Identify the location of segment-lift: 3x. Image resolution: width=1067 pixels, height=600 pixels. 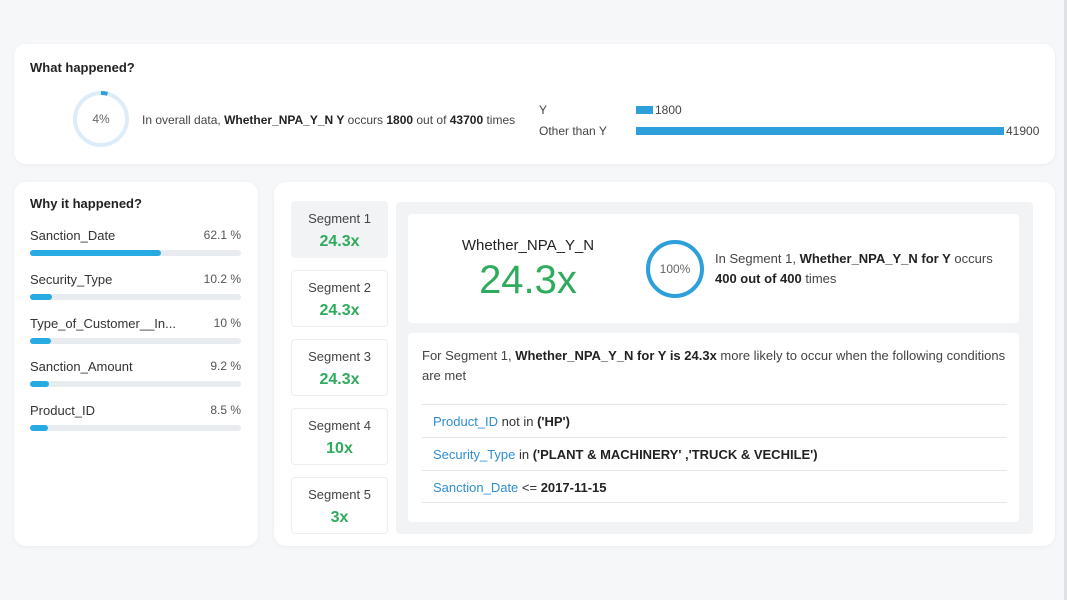
(339, 517).